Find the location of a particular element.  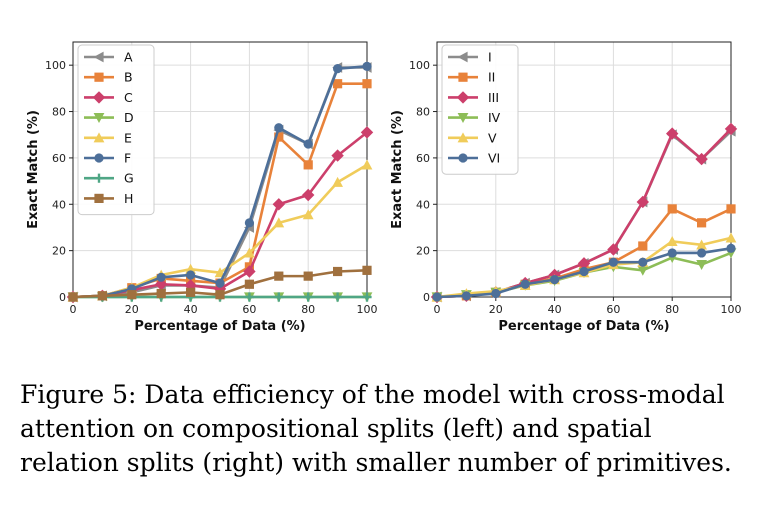

legend-label-II: II is located at coordinates (491, 77).